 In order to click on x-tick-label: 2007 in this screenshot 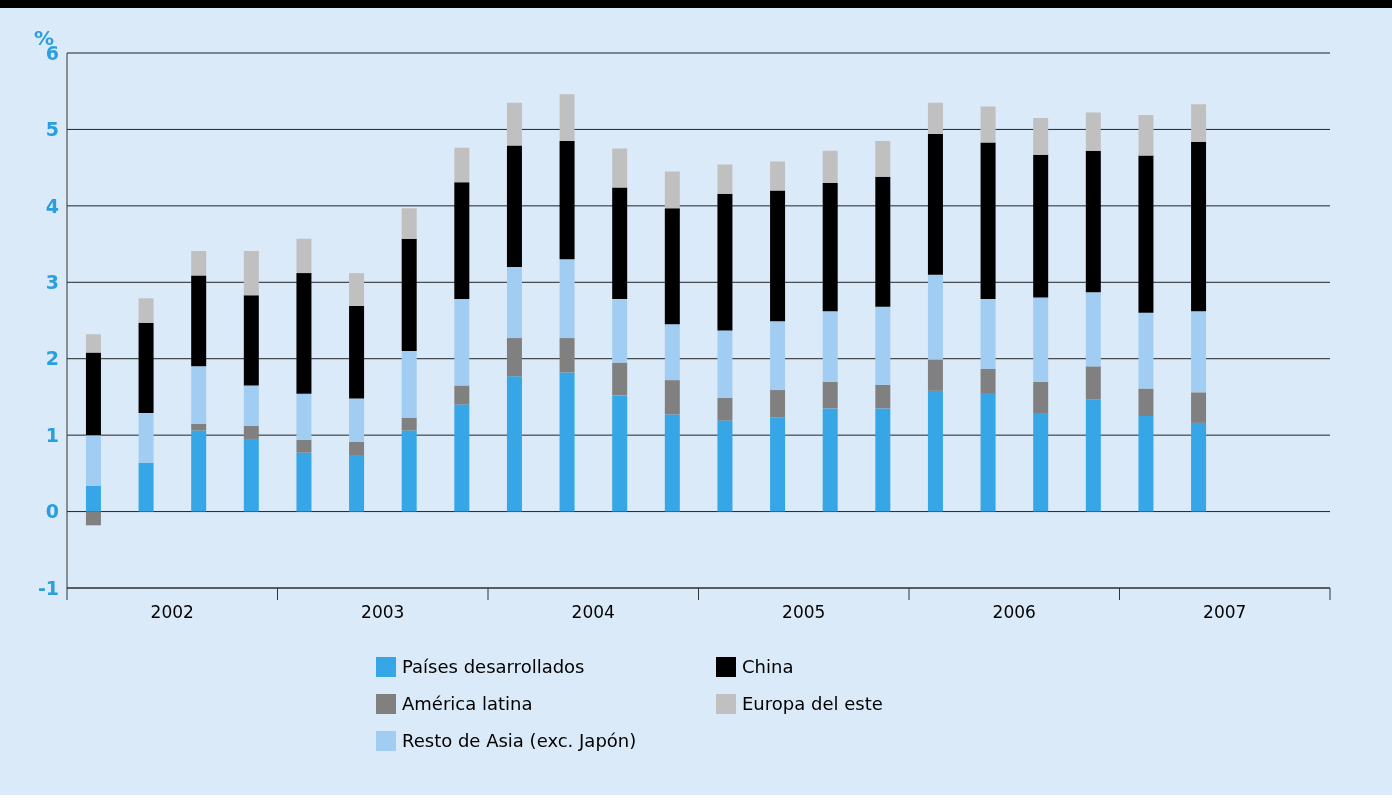, I will do `click(1225, 612)`.